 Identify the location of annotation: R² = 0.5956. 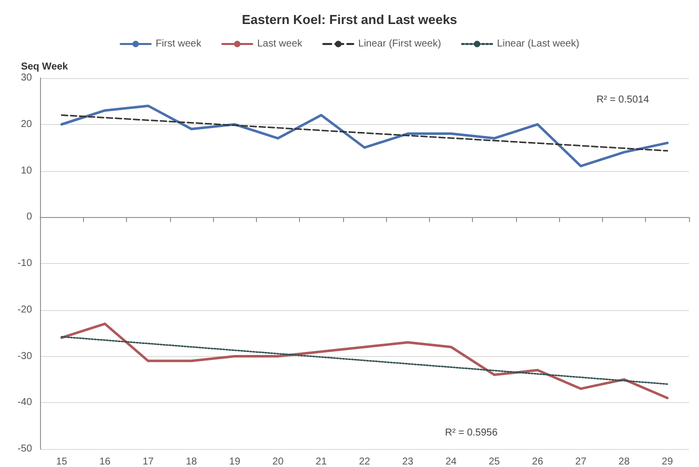
(471, 433).